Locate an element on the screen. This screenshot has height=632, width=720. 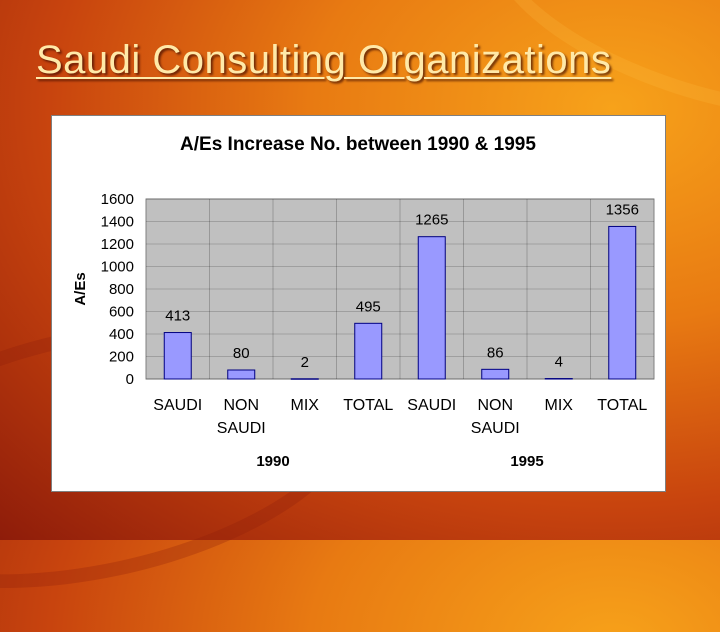
y-tick-label: 600 is located at coordinates (121, 312).